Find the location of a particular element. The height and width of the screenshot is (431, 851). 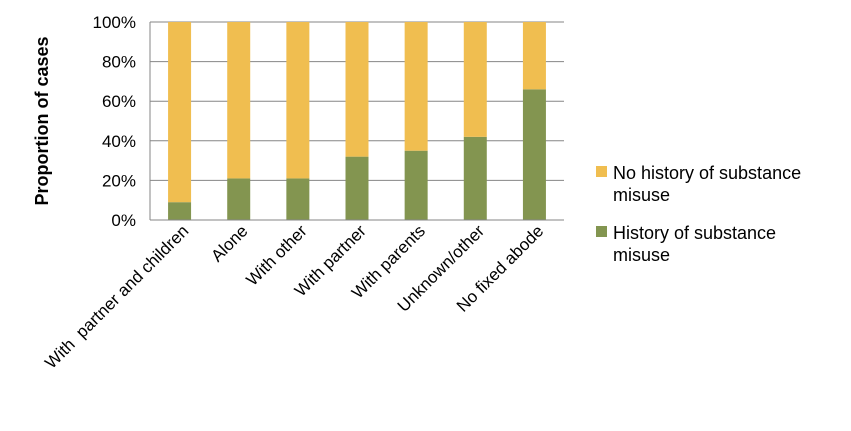

y-tick-label: 20% is located at coordinates (119, 180).